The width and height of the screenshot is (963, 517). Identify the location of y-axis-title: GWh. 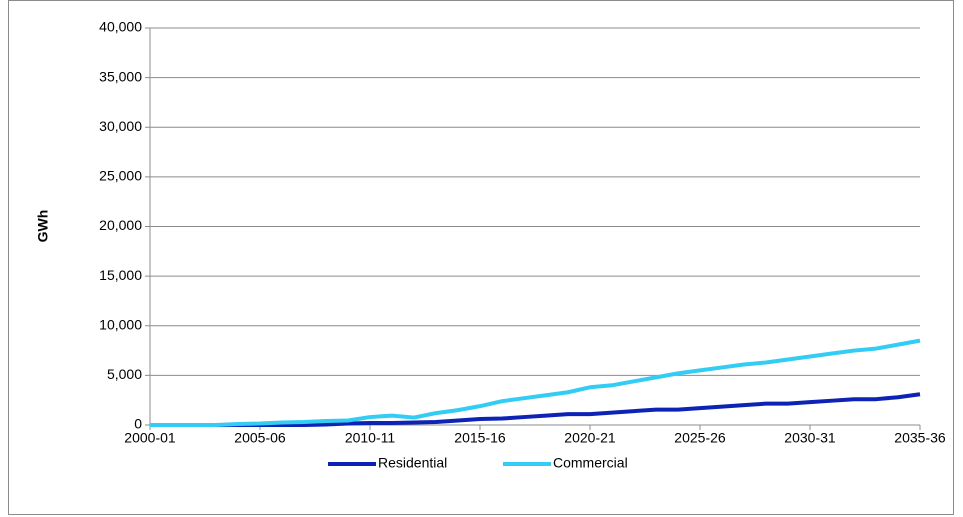
(43, 226).